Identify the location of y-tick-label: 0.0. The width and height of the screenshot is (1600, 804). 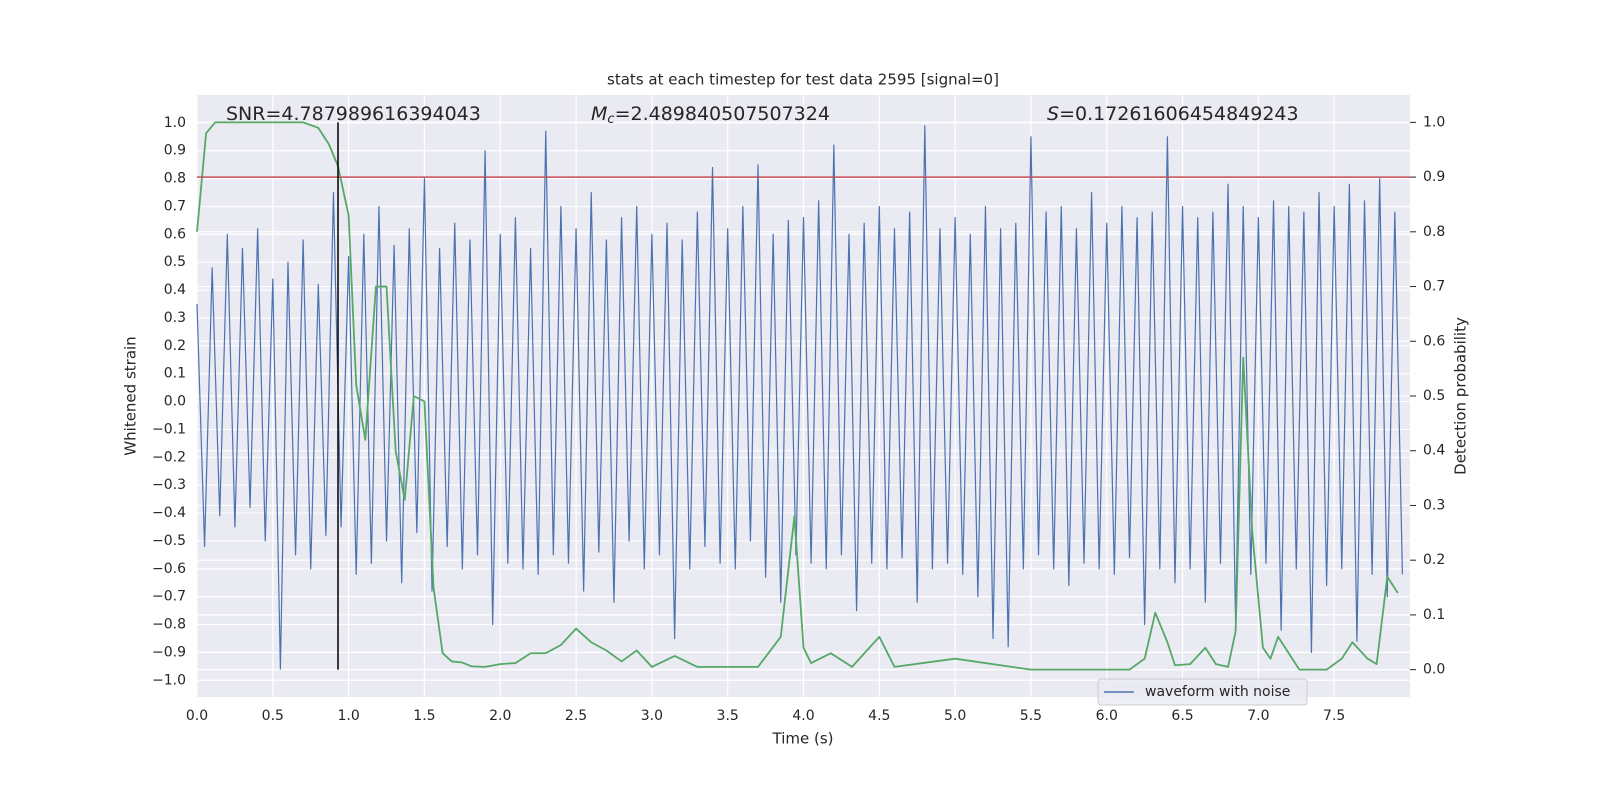
(175, 402).